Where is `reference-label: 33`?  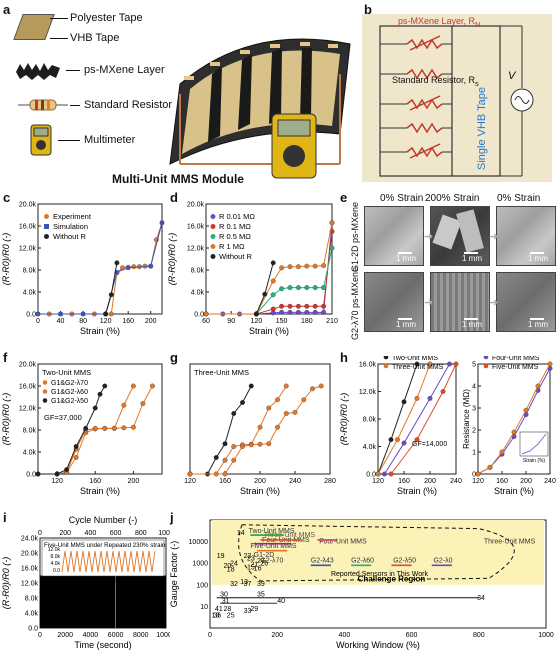 reference-label: 33 is located at coordinates (248, 611).